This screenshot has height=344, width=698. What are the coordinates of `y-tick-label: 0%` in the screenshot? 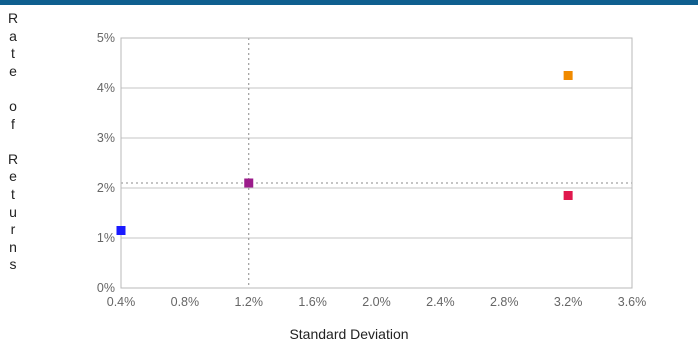 It's located at (106, 288).